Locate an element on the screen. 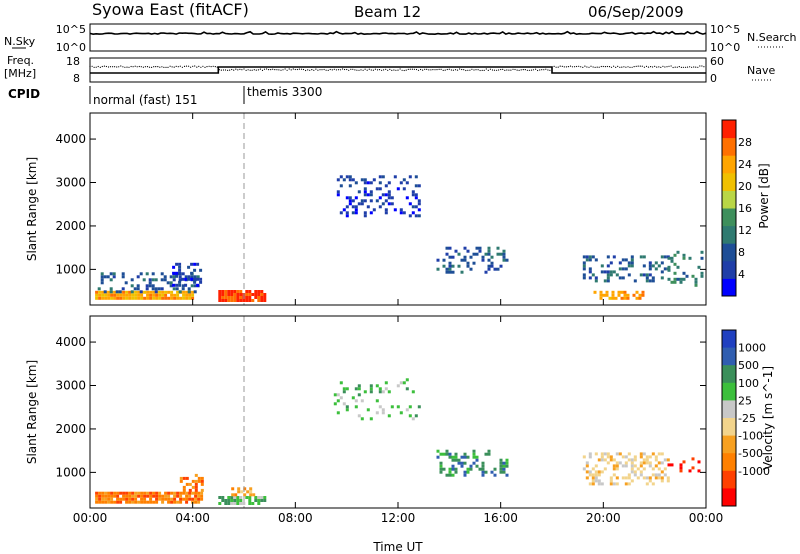 Image resolution: width=800 pixels, height=554 pixels. plot-title: Syowa East (fitACF) is located at coordinates (170, 9).